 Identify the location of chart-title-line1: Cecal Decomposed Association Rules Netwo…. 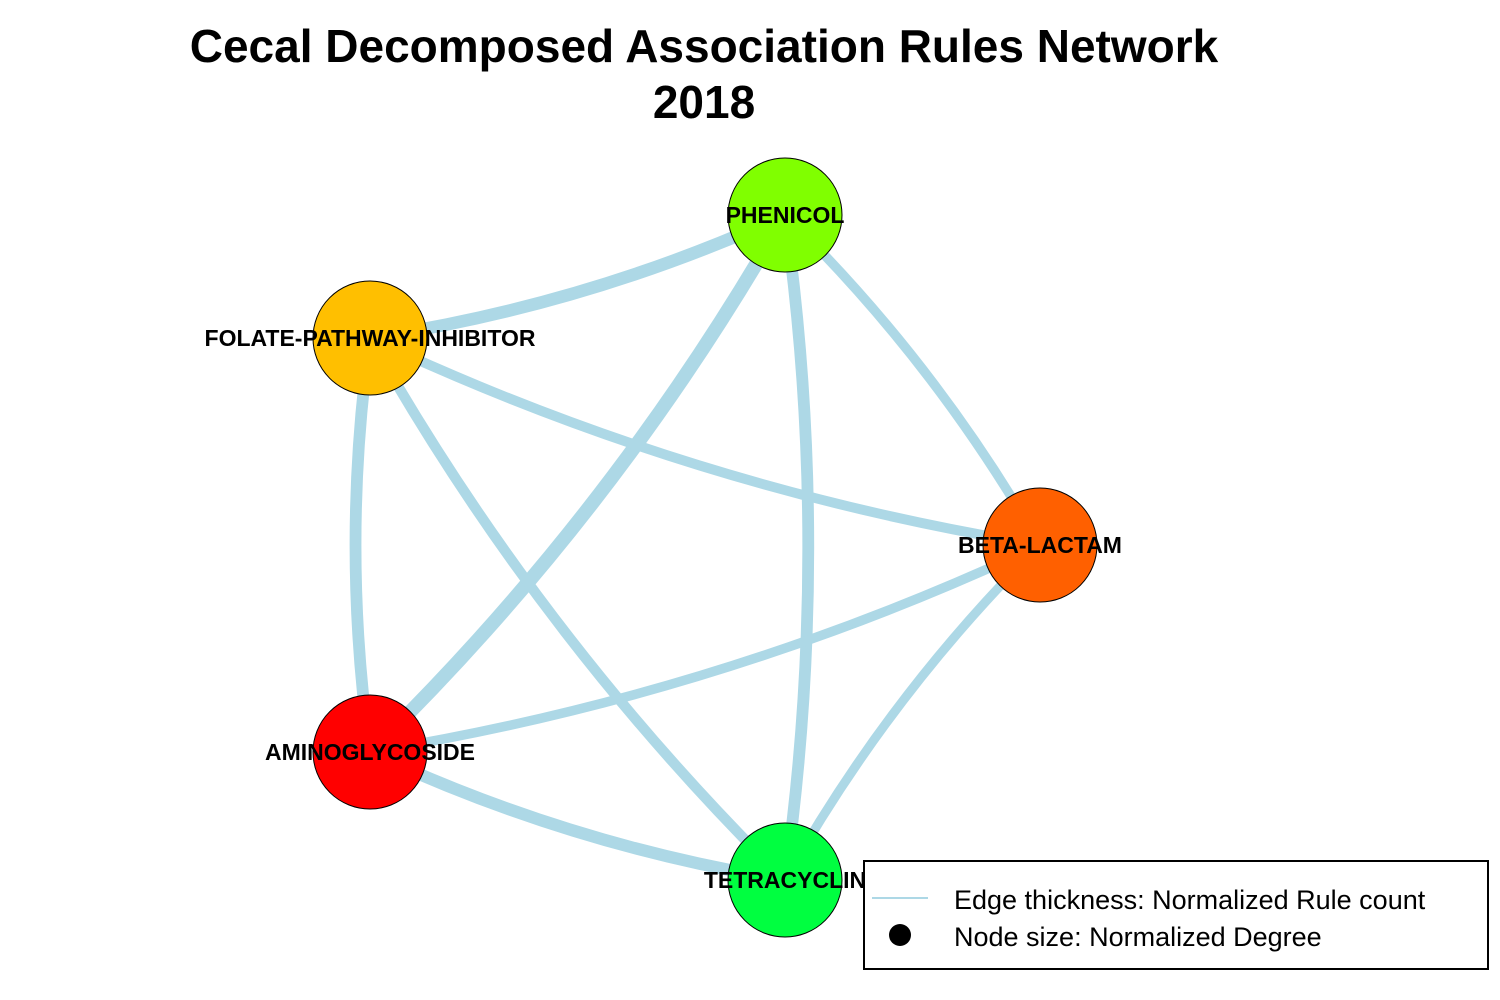
(704, 46).